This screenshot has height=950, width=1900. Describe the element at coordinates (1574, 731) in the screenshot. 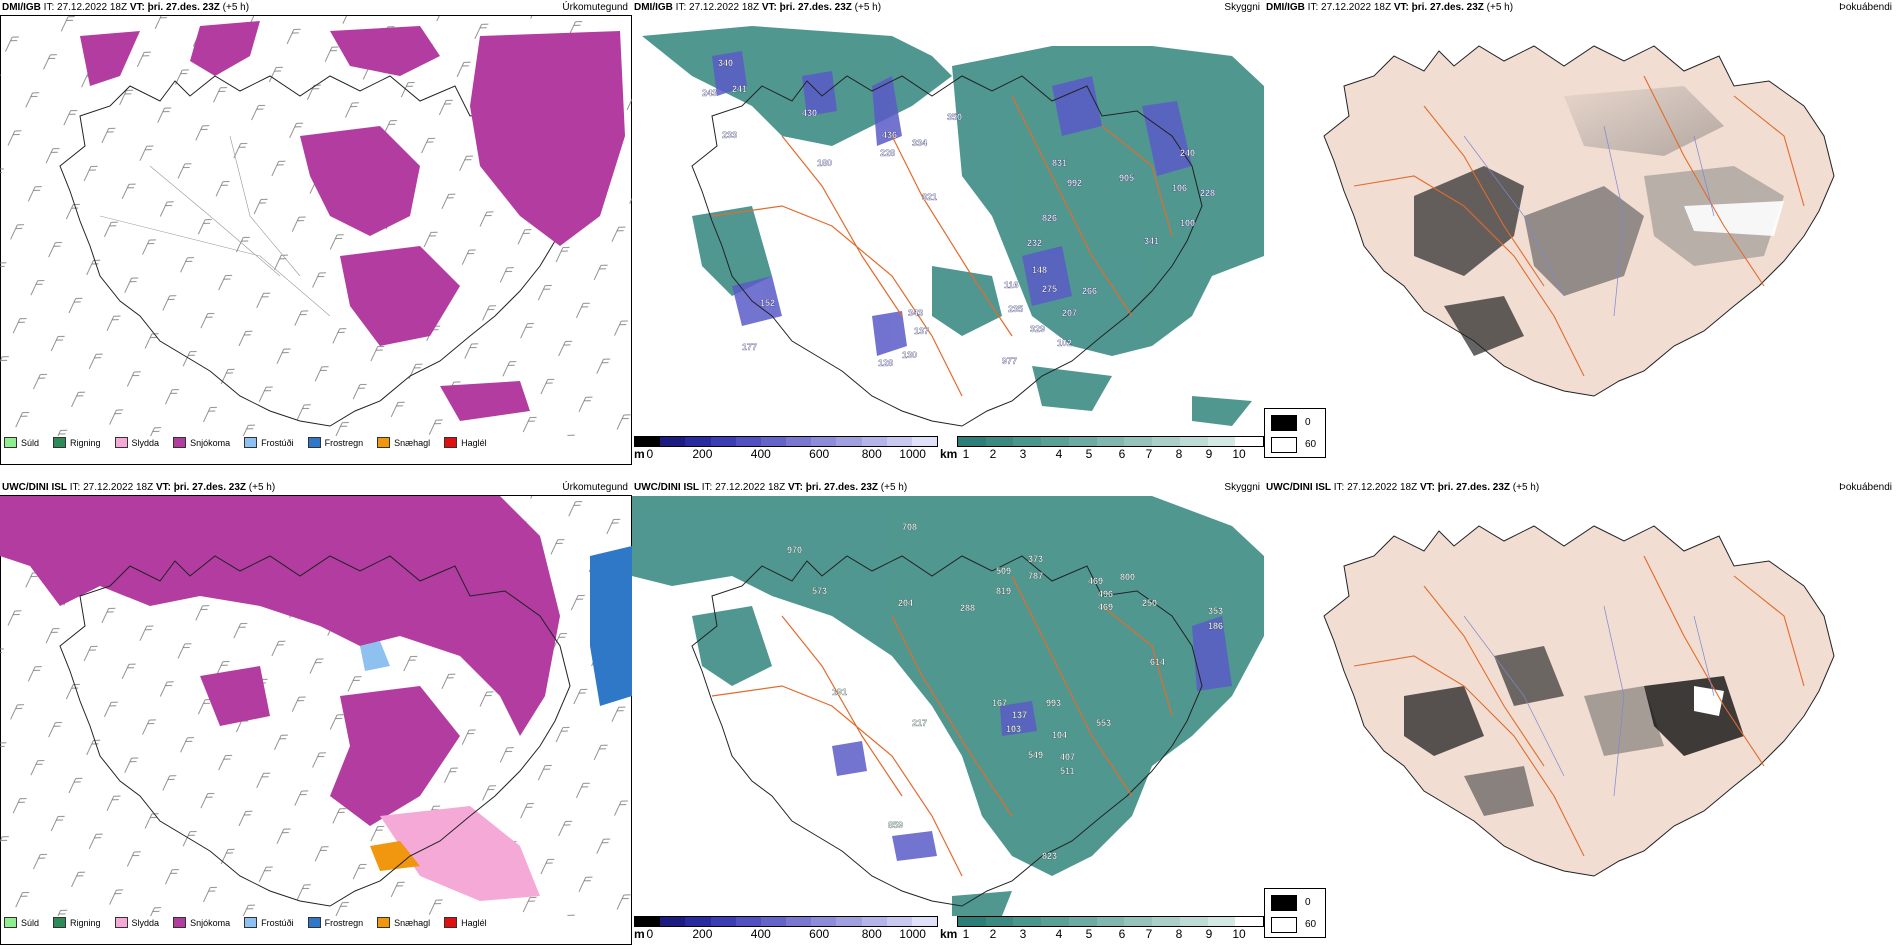

I see `fog-areas` at that location.